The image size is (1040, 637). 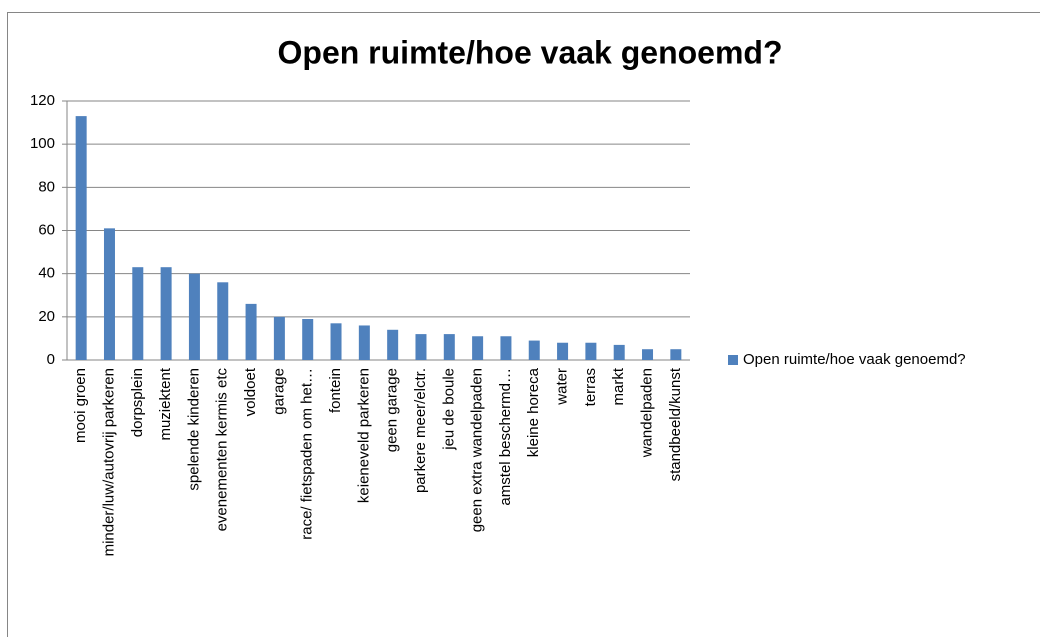 I want to click on x-tick-label: evenementen kermis etc, so click(x=222, y=450).